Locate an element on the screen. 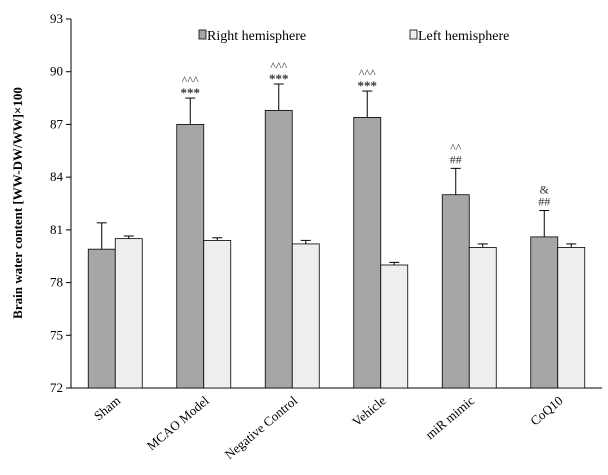  x-tick-label: Negative Control is located at coordinates (261, 428).